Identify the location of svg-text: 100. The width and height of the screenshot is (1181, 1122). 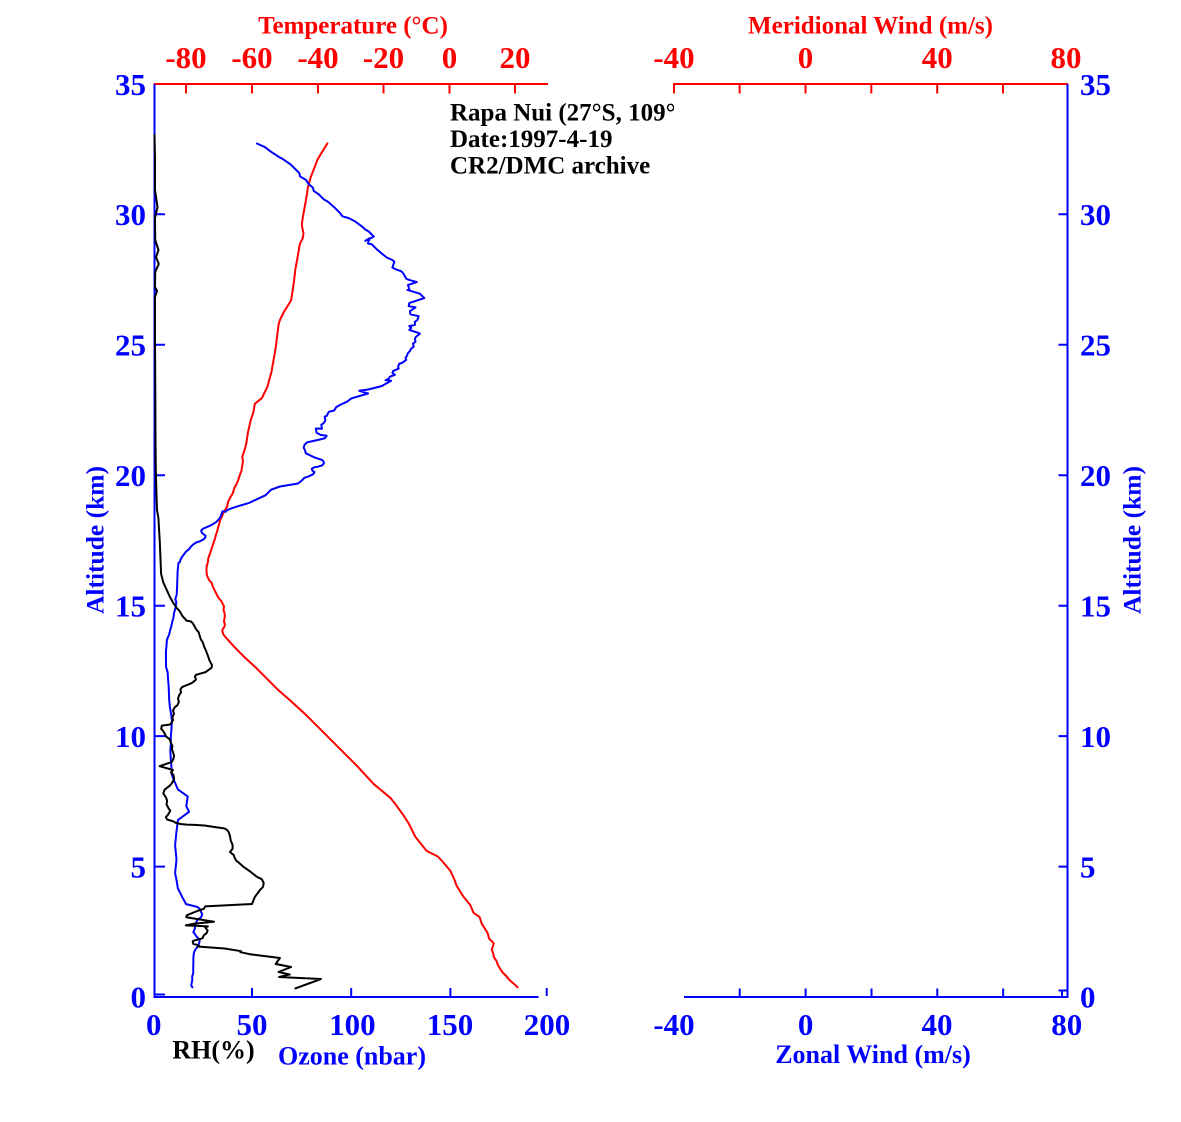
(352, 1024).